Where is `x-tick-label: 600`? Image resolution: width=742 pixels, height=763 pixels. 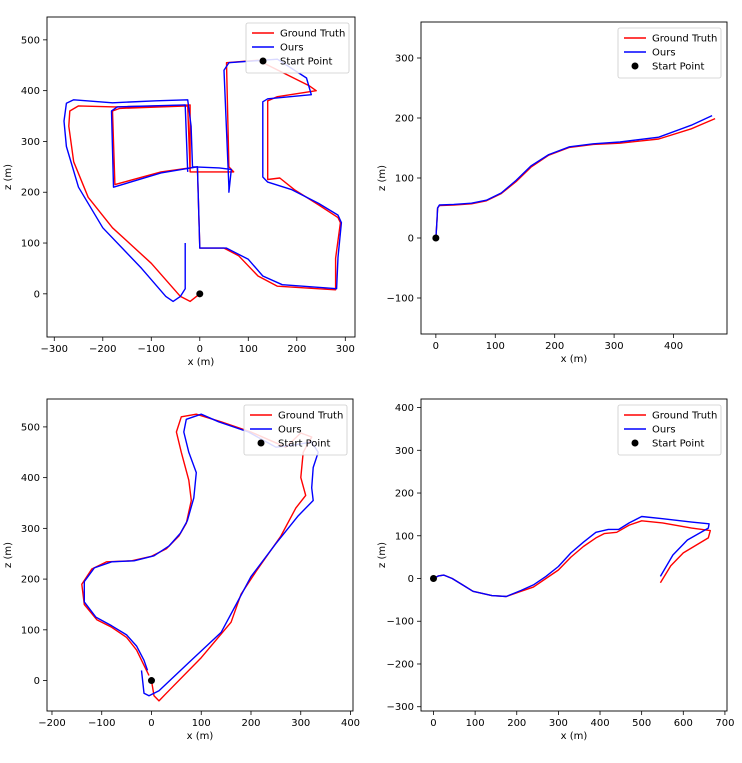 x-tick-label: 600 is located at coordinates (683, 723).